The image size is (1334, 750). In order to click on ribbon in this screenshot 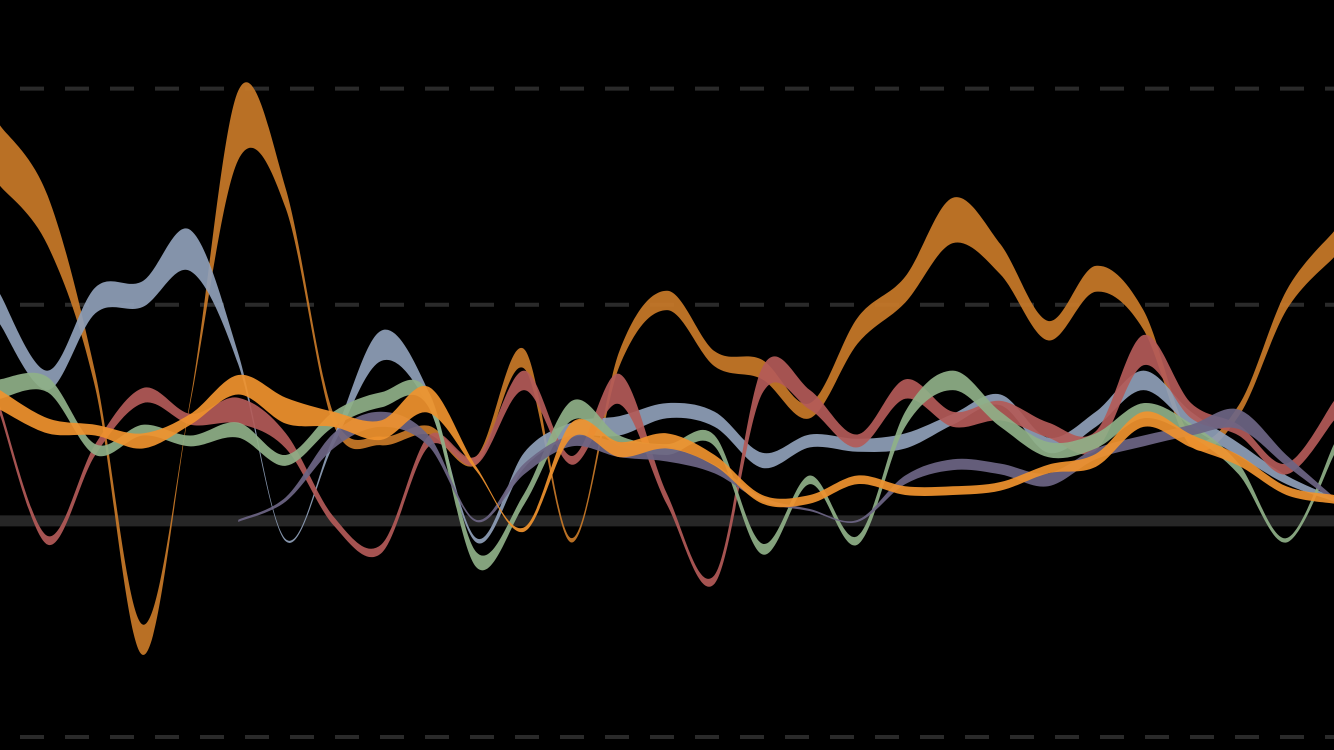, I will do `click(786, 465)`.